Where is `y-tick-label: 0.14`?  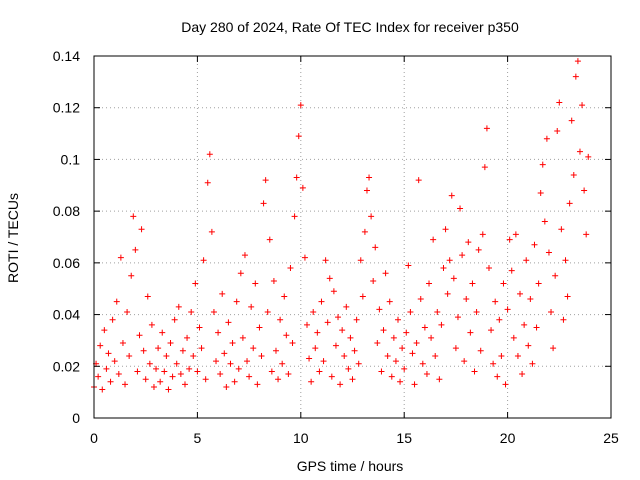
y-tick-label: 0.14 is located at coordinates (66, 56).